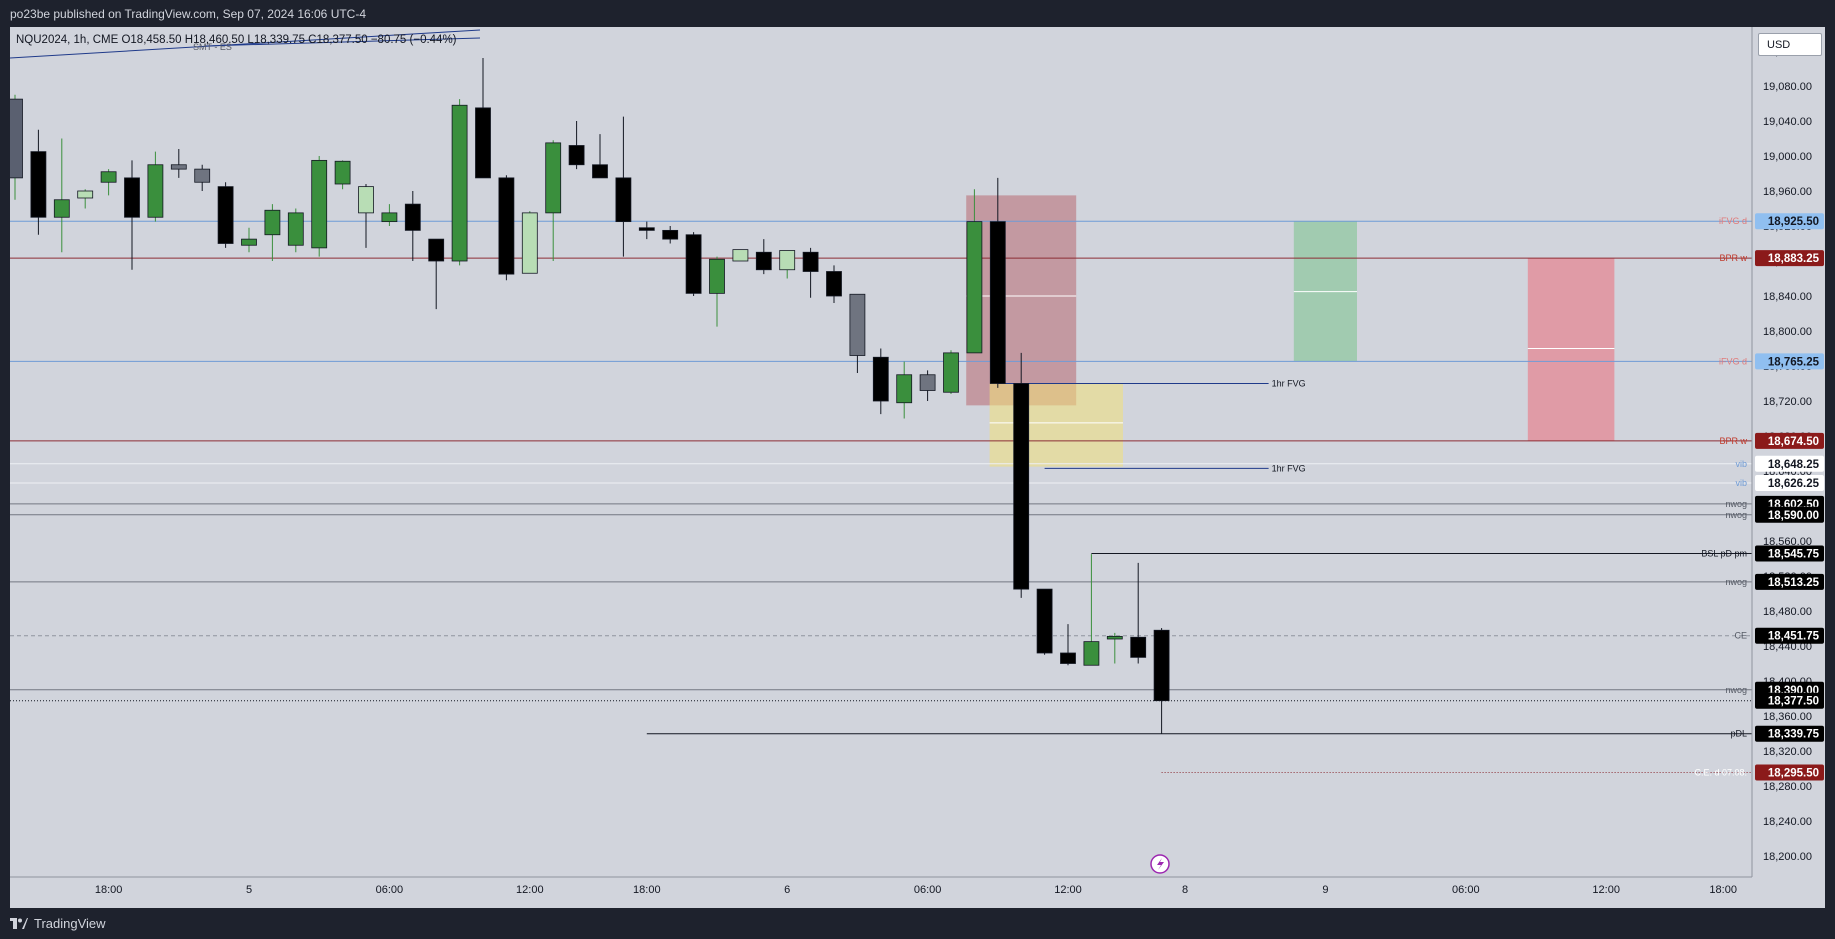 The image size is (1835, 939). I want to click on currency-button: USD, so click(1790, 44).